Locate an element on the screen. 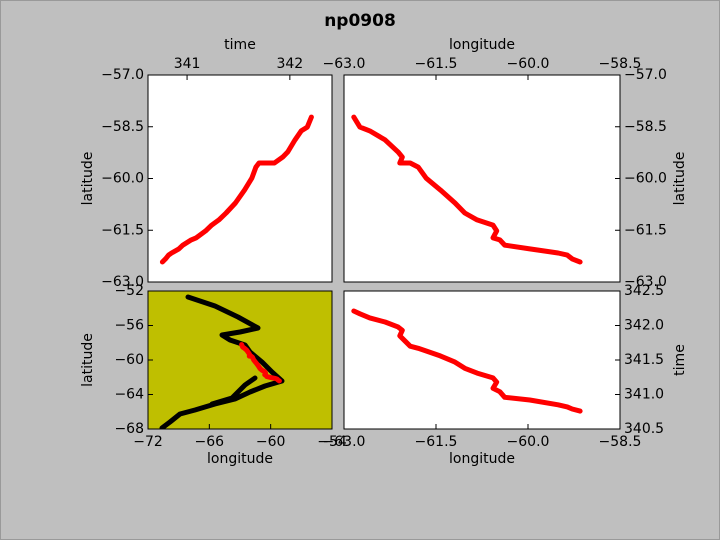 This screenshot has height=540, width=720. x-axis-label: time is located at coordinates (240, 45).